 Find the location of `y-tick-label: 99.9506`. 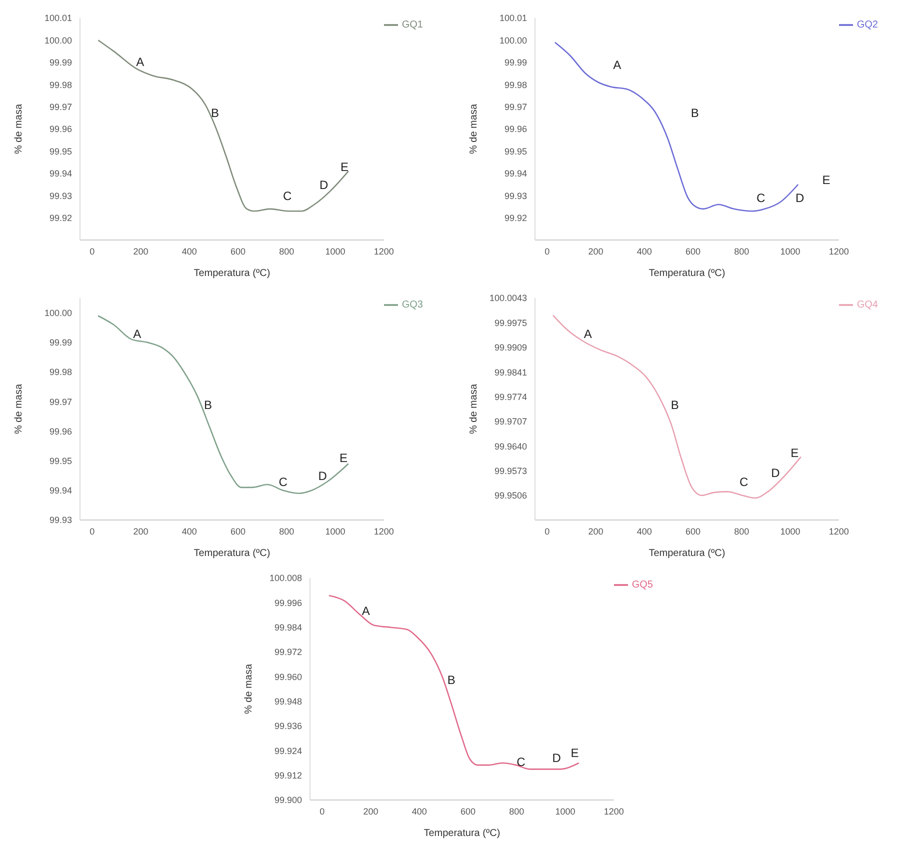

y-tick-label: 99.9506 is located at coordinates (510, 495).